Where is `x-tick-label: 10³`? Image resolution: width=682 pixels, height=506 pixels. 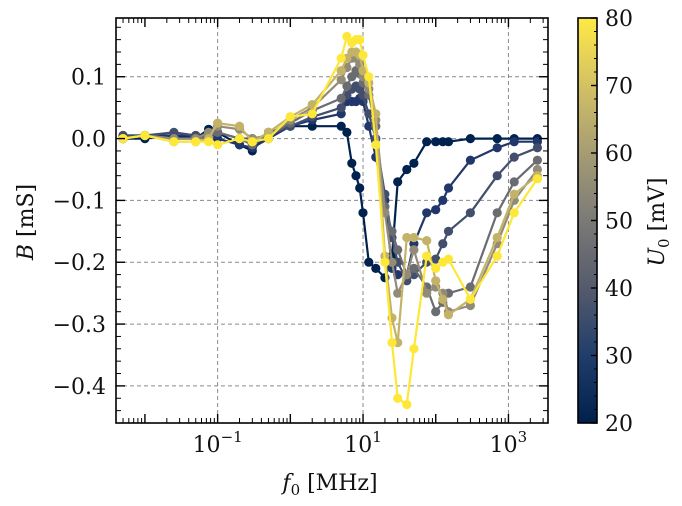
x-tick-label: 10³ is located at coordinates (509, 443).